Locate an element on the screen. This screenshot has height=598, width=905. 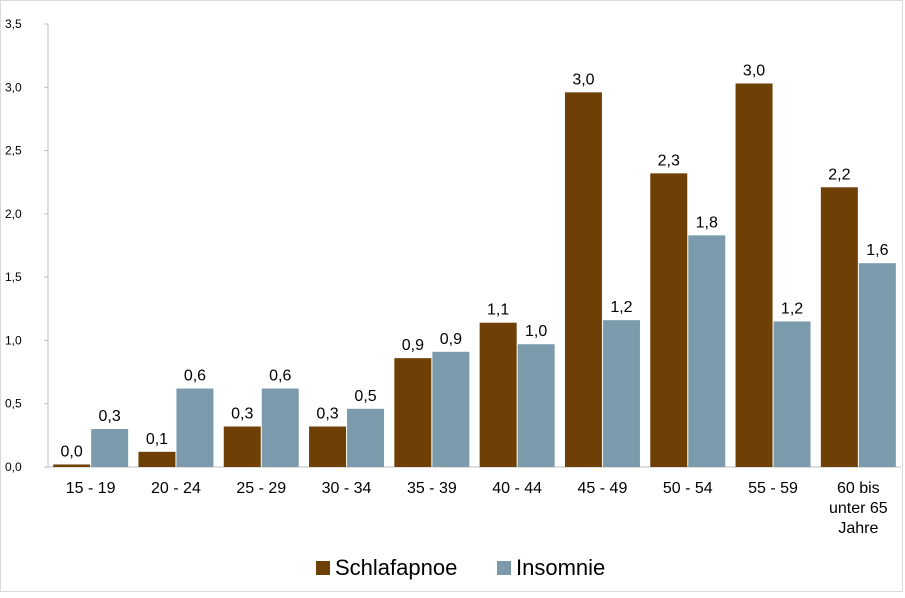
y-tick-label: 0,5 is located at coordinates (13, 404).